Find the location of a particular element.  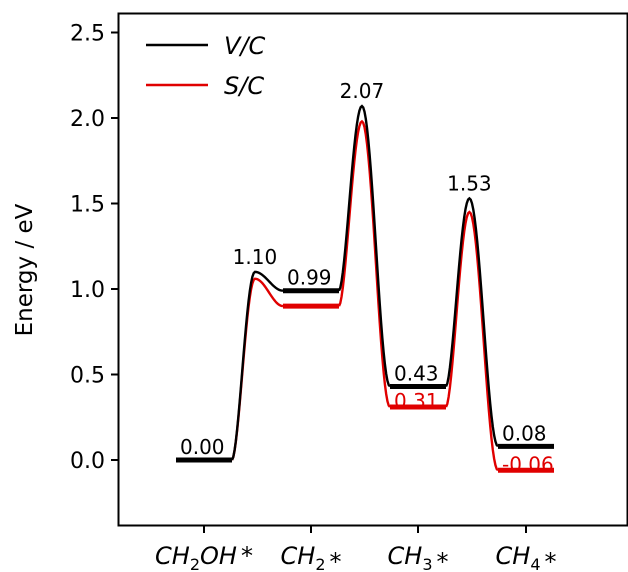

y-axis-title: Energy / eV is located at coordinates (25, 269).